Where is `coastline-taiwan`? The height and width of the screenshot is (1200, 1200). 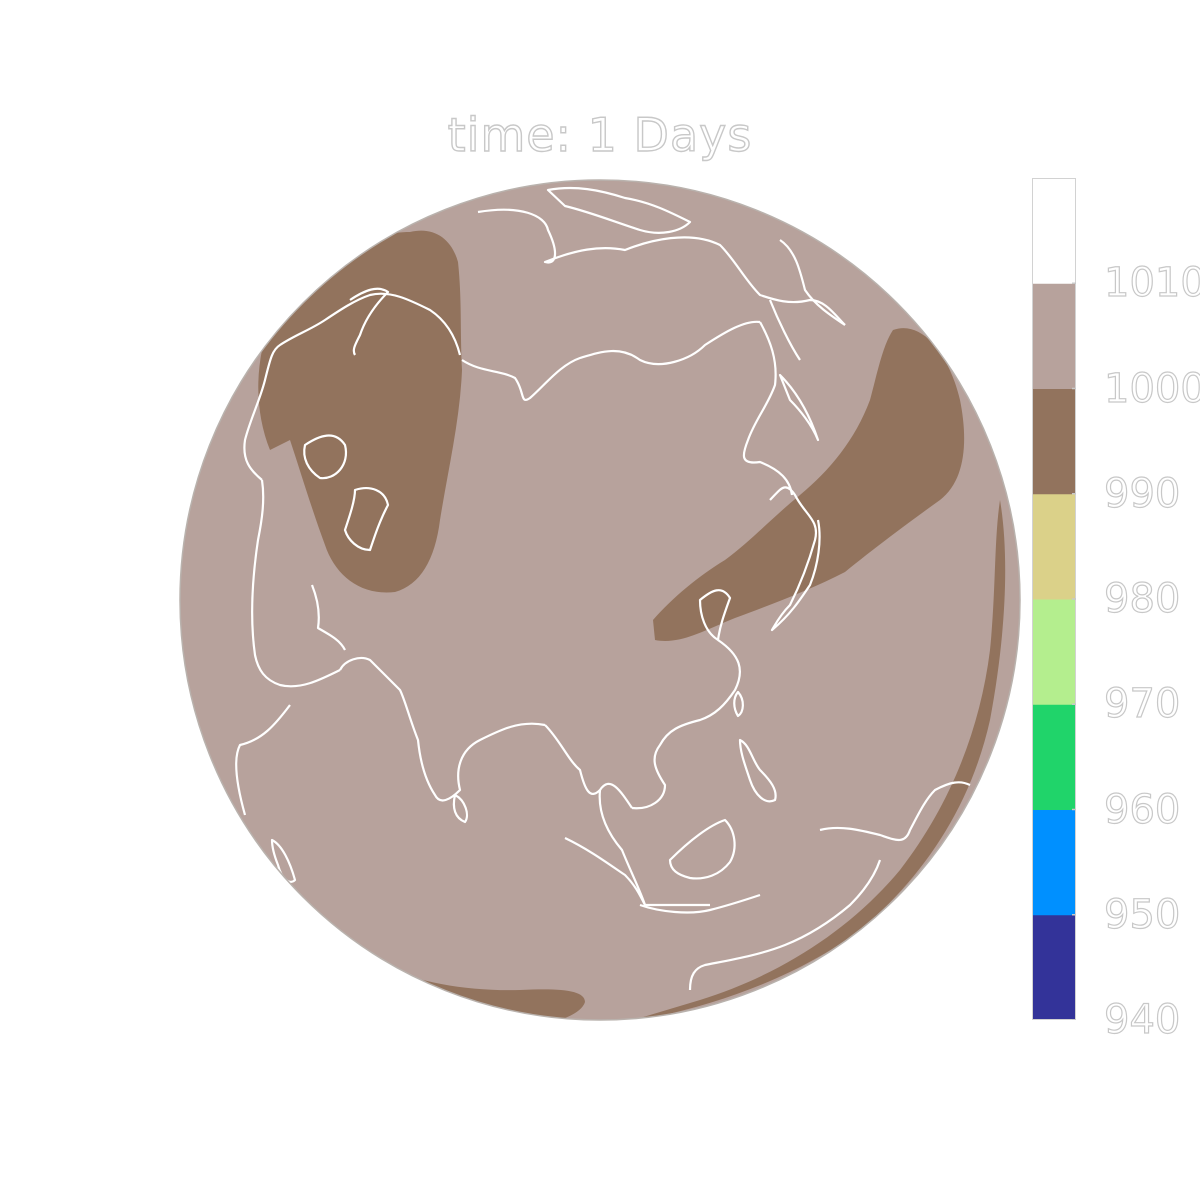
coastline-taiwan is located at coordinates (738, 704).